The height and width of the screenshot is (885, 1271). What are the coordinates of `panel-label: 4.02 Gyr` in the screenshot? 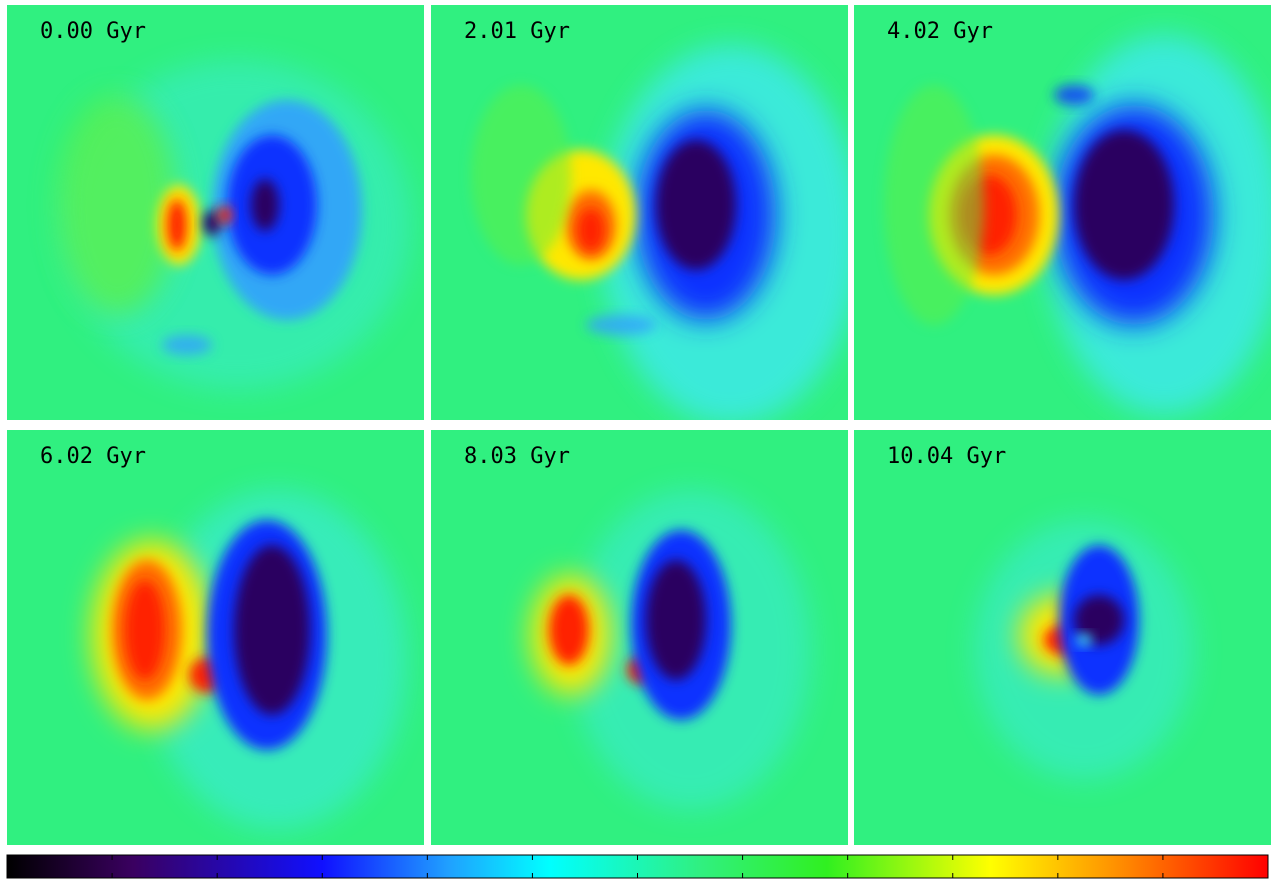 It's located at (940, 31).